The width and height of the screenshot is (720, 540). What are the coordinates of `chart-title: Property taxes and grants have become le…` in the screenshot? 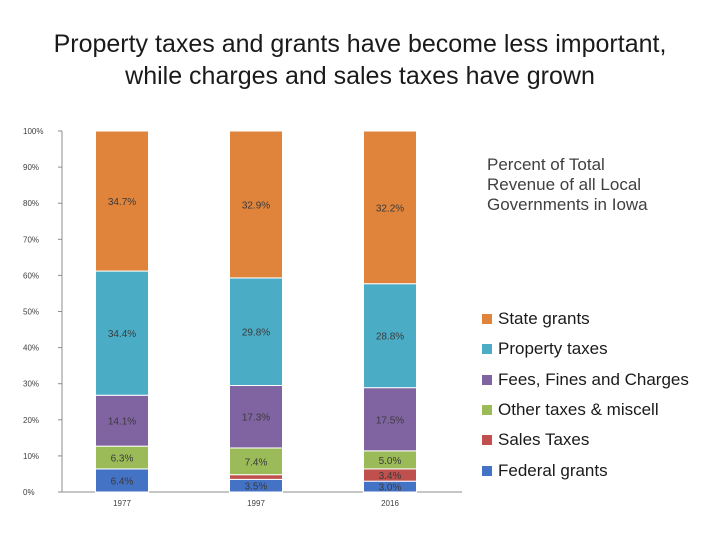 It's located at (360, 60).